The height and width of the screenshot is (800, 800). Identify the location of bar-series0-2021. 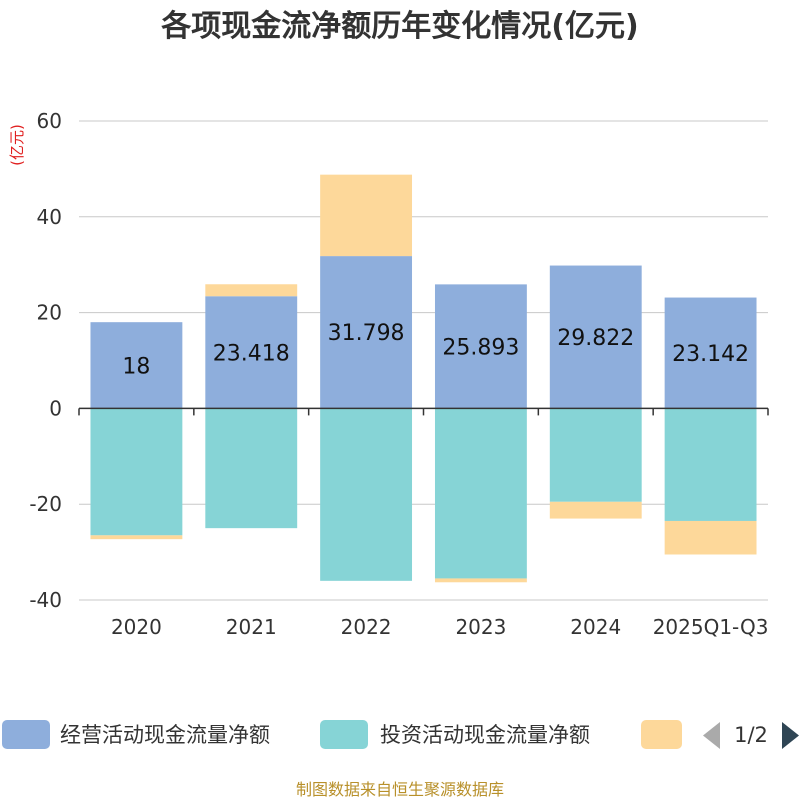
(251, 352).